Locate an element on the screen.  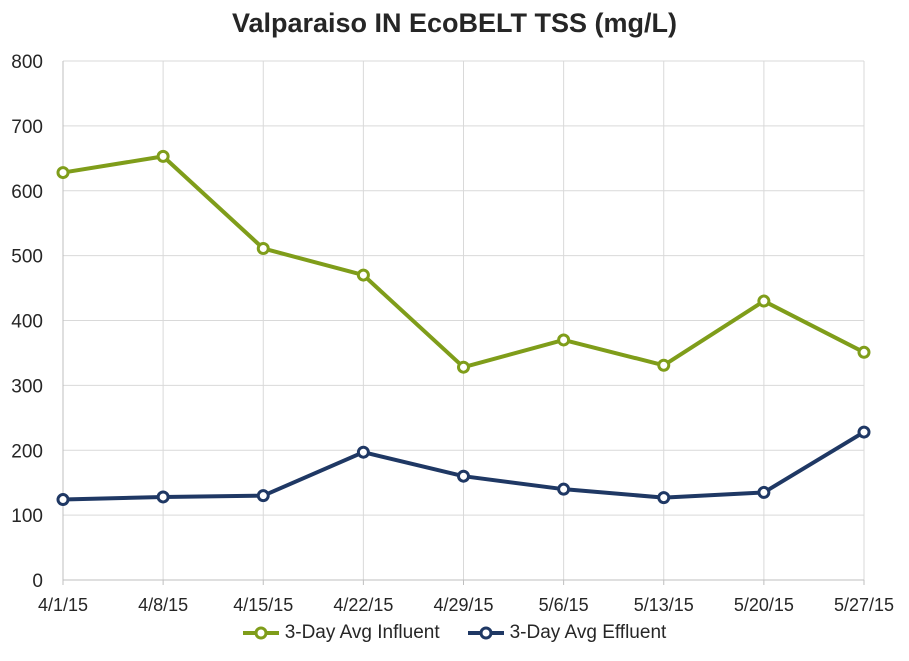
x-tick-label: 4/22/15 is located at coordinates (363, 605).